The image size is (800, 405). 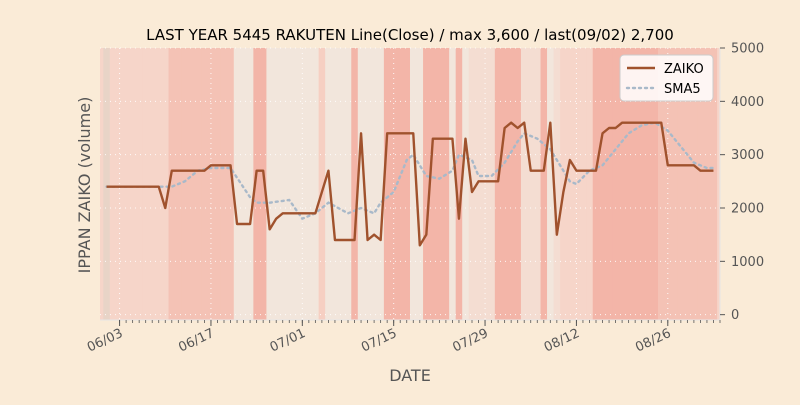 I want to click on y-tick-label: 5000, so click(x=747, y=49).